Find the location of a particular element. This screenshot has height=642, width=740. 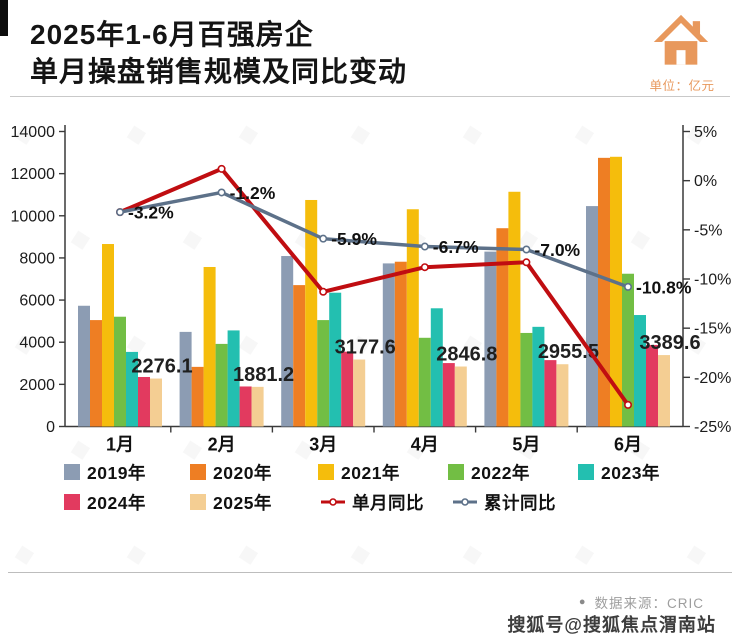

bar-2025年-6月 is located at coordinates (664, 391).